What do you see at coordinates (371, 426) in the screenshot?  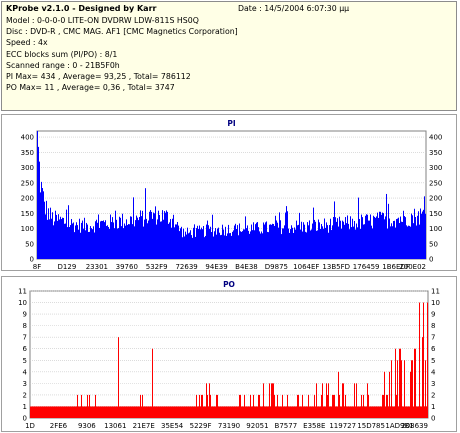 I see `po-xtick: 15D785` at bounding box center [371, 426].